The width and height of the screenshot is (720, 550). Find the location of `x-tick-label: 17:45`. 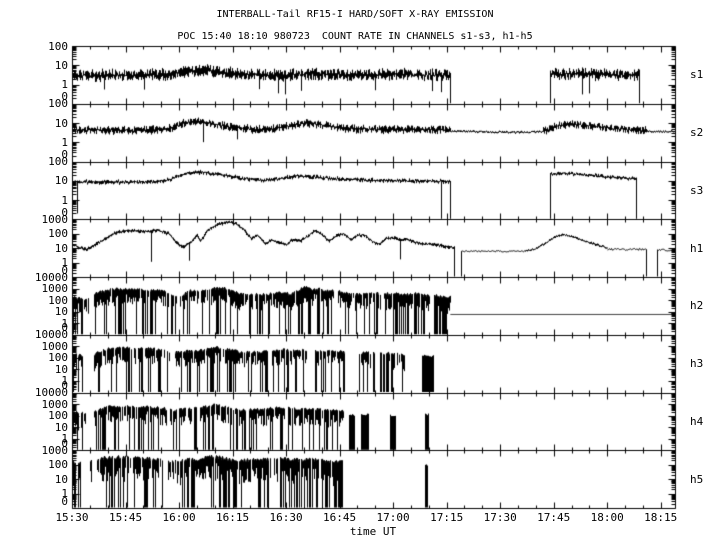

x-tick-label: 17:45 is located at coordinates (554, 517).